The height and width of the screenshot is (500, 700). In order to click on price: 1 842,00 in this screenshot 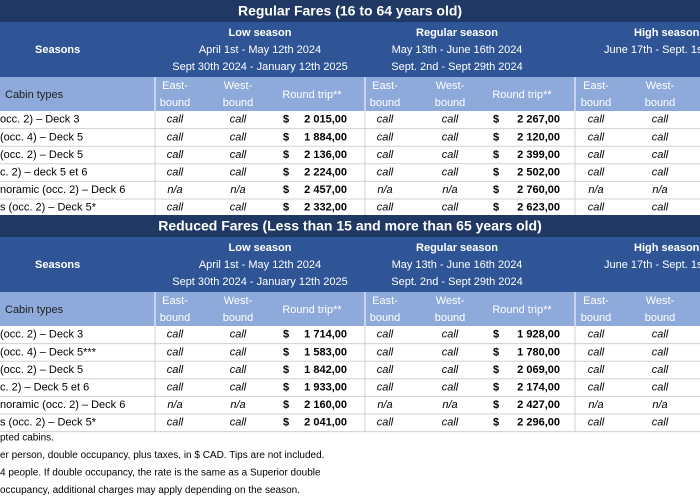, I will do `click(325, 370)`.